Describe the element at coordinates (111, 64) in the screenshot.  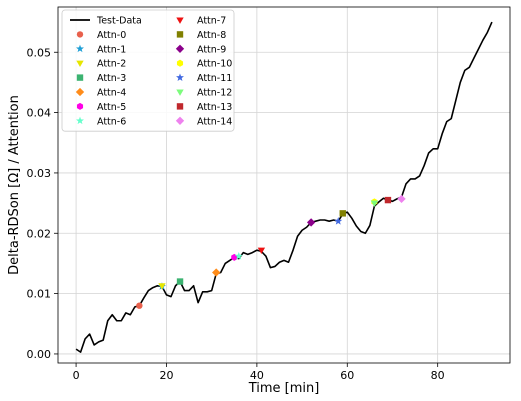
I see `legend-label: Attn-2` at that location.